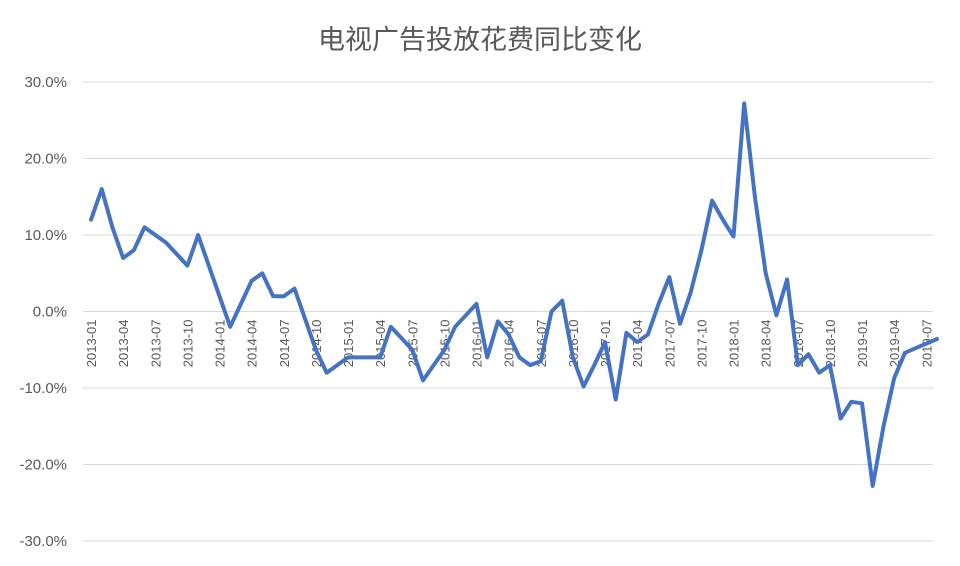 Image resolution: width=960 pixels, height=566 pixels. Describe the element at coordinates (734, 344) in the screenshot. I see `x-tick-label: 2018-01` at that location.